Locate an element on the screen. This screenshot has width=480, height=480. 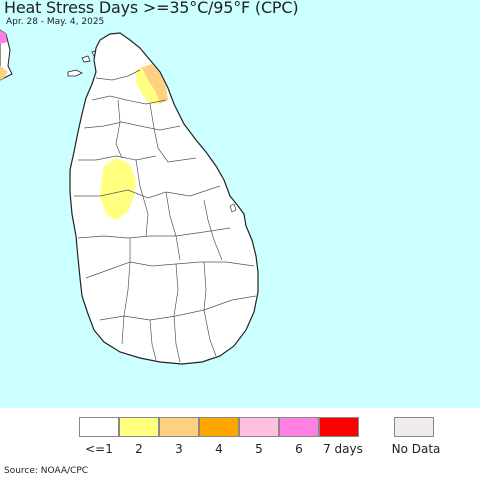
source-credit: Source: NOAA/CPC is located at coordinates (46, 471).